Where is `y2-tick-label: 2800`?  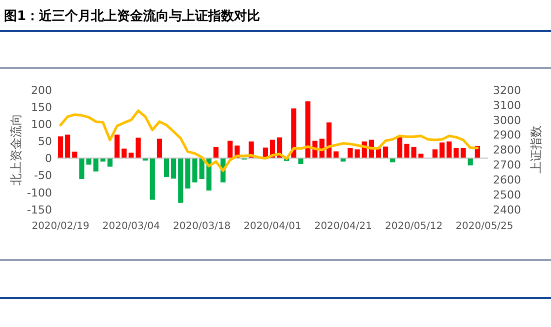 y2-tick-label: 2800 is located at coordinates (507, 150).